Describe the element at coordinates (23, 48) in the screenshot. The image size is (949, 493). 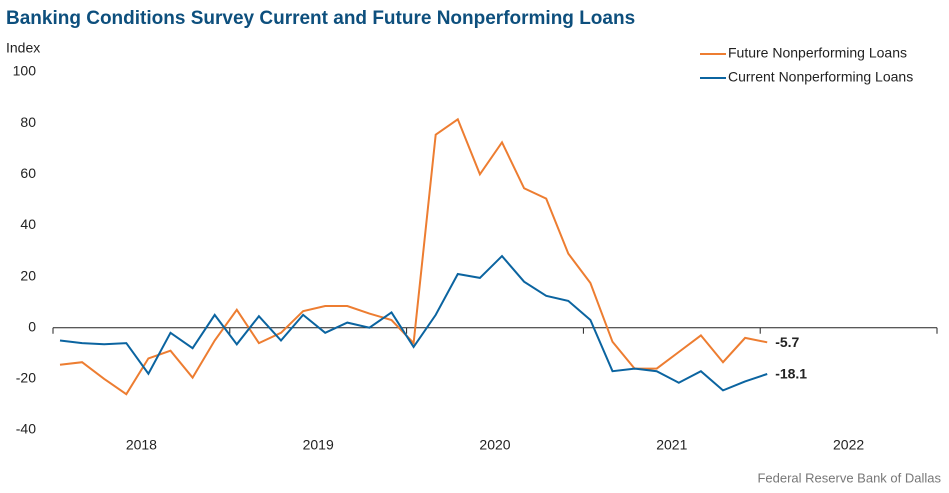
I see `y-axis-label: Index` at that location.